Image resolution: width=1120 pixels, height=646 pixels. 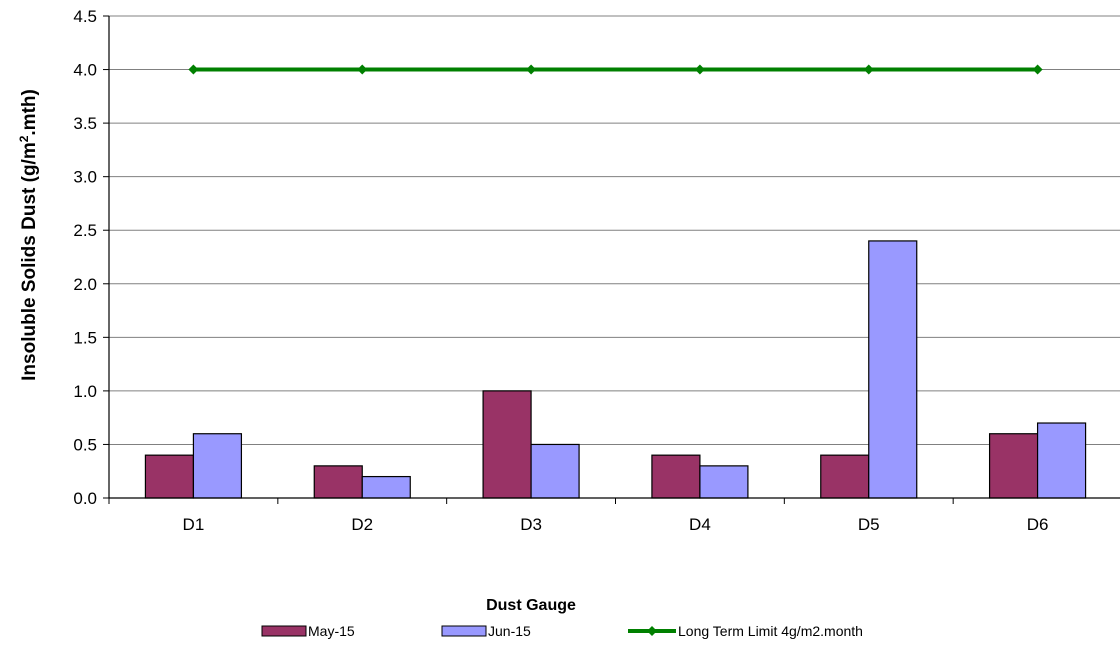 What do you see at coordinates (362, 69) in the screenshot?
I see `limit-marker-d2` at bounding box center [362, 69].